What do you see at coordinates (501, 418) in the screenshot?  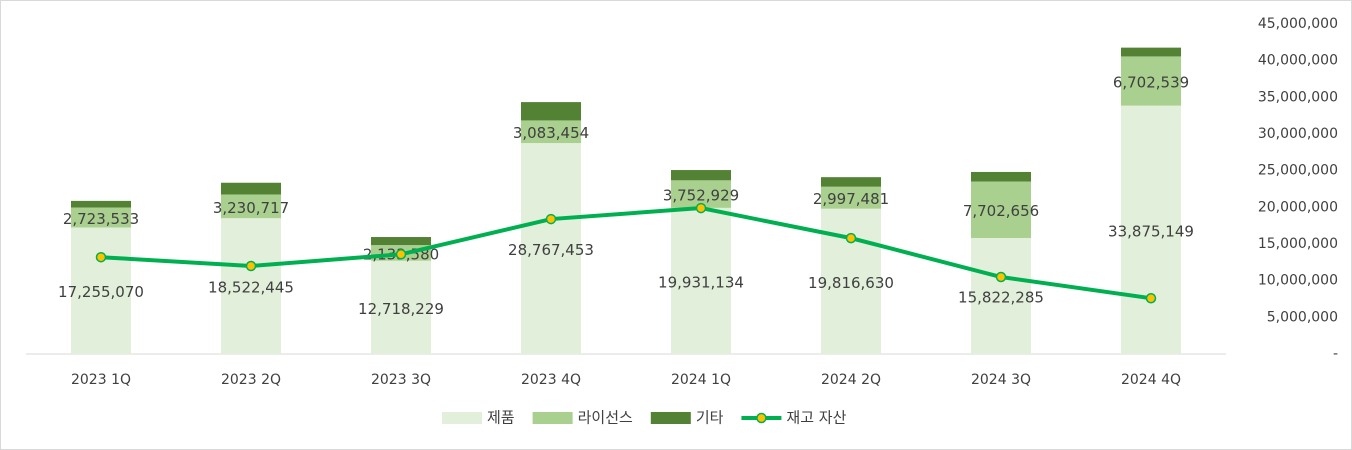 I see `legend-label: 제품` at bounding box center [501, 418].